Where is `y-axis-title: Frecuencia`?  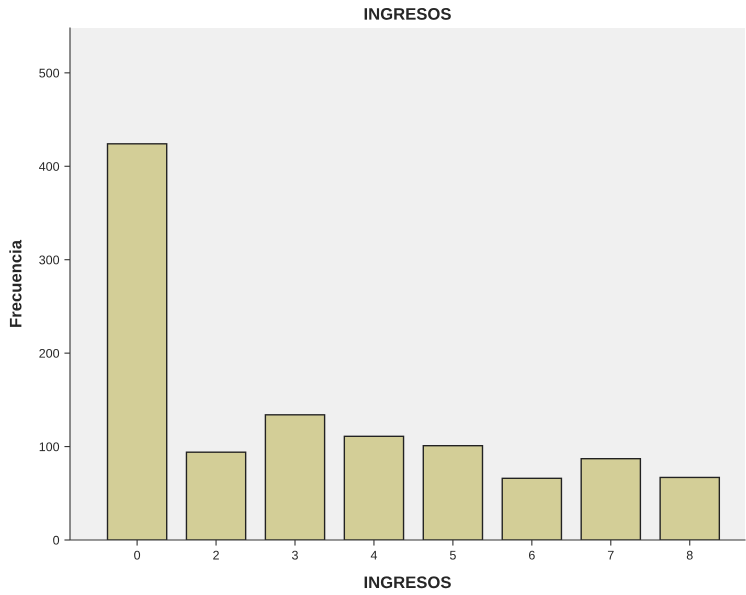 y-axis-title: Frecuencia is located at coordinates (15, 283).